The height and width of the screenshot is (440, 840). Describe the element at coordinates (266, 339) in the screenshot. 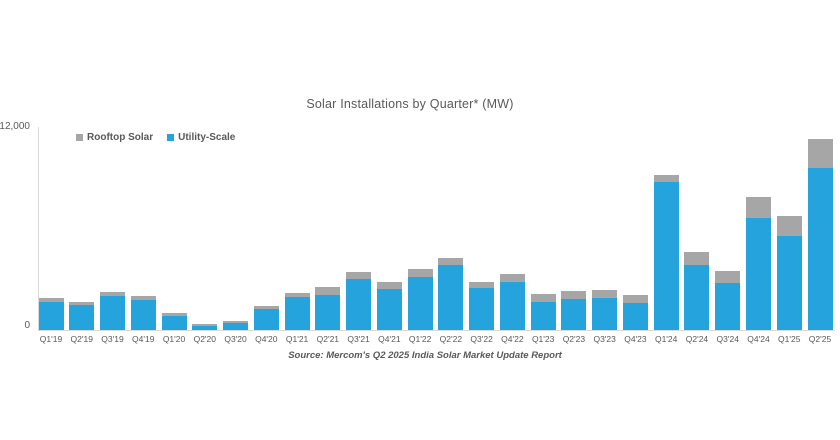

I see `x-axis-tick-label: Q4'20` at that location.